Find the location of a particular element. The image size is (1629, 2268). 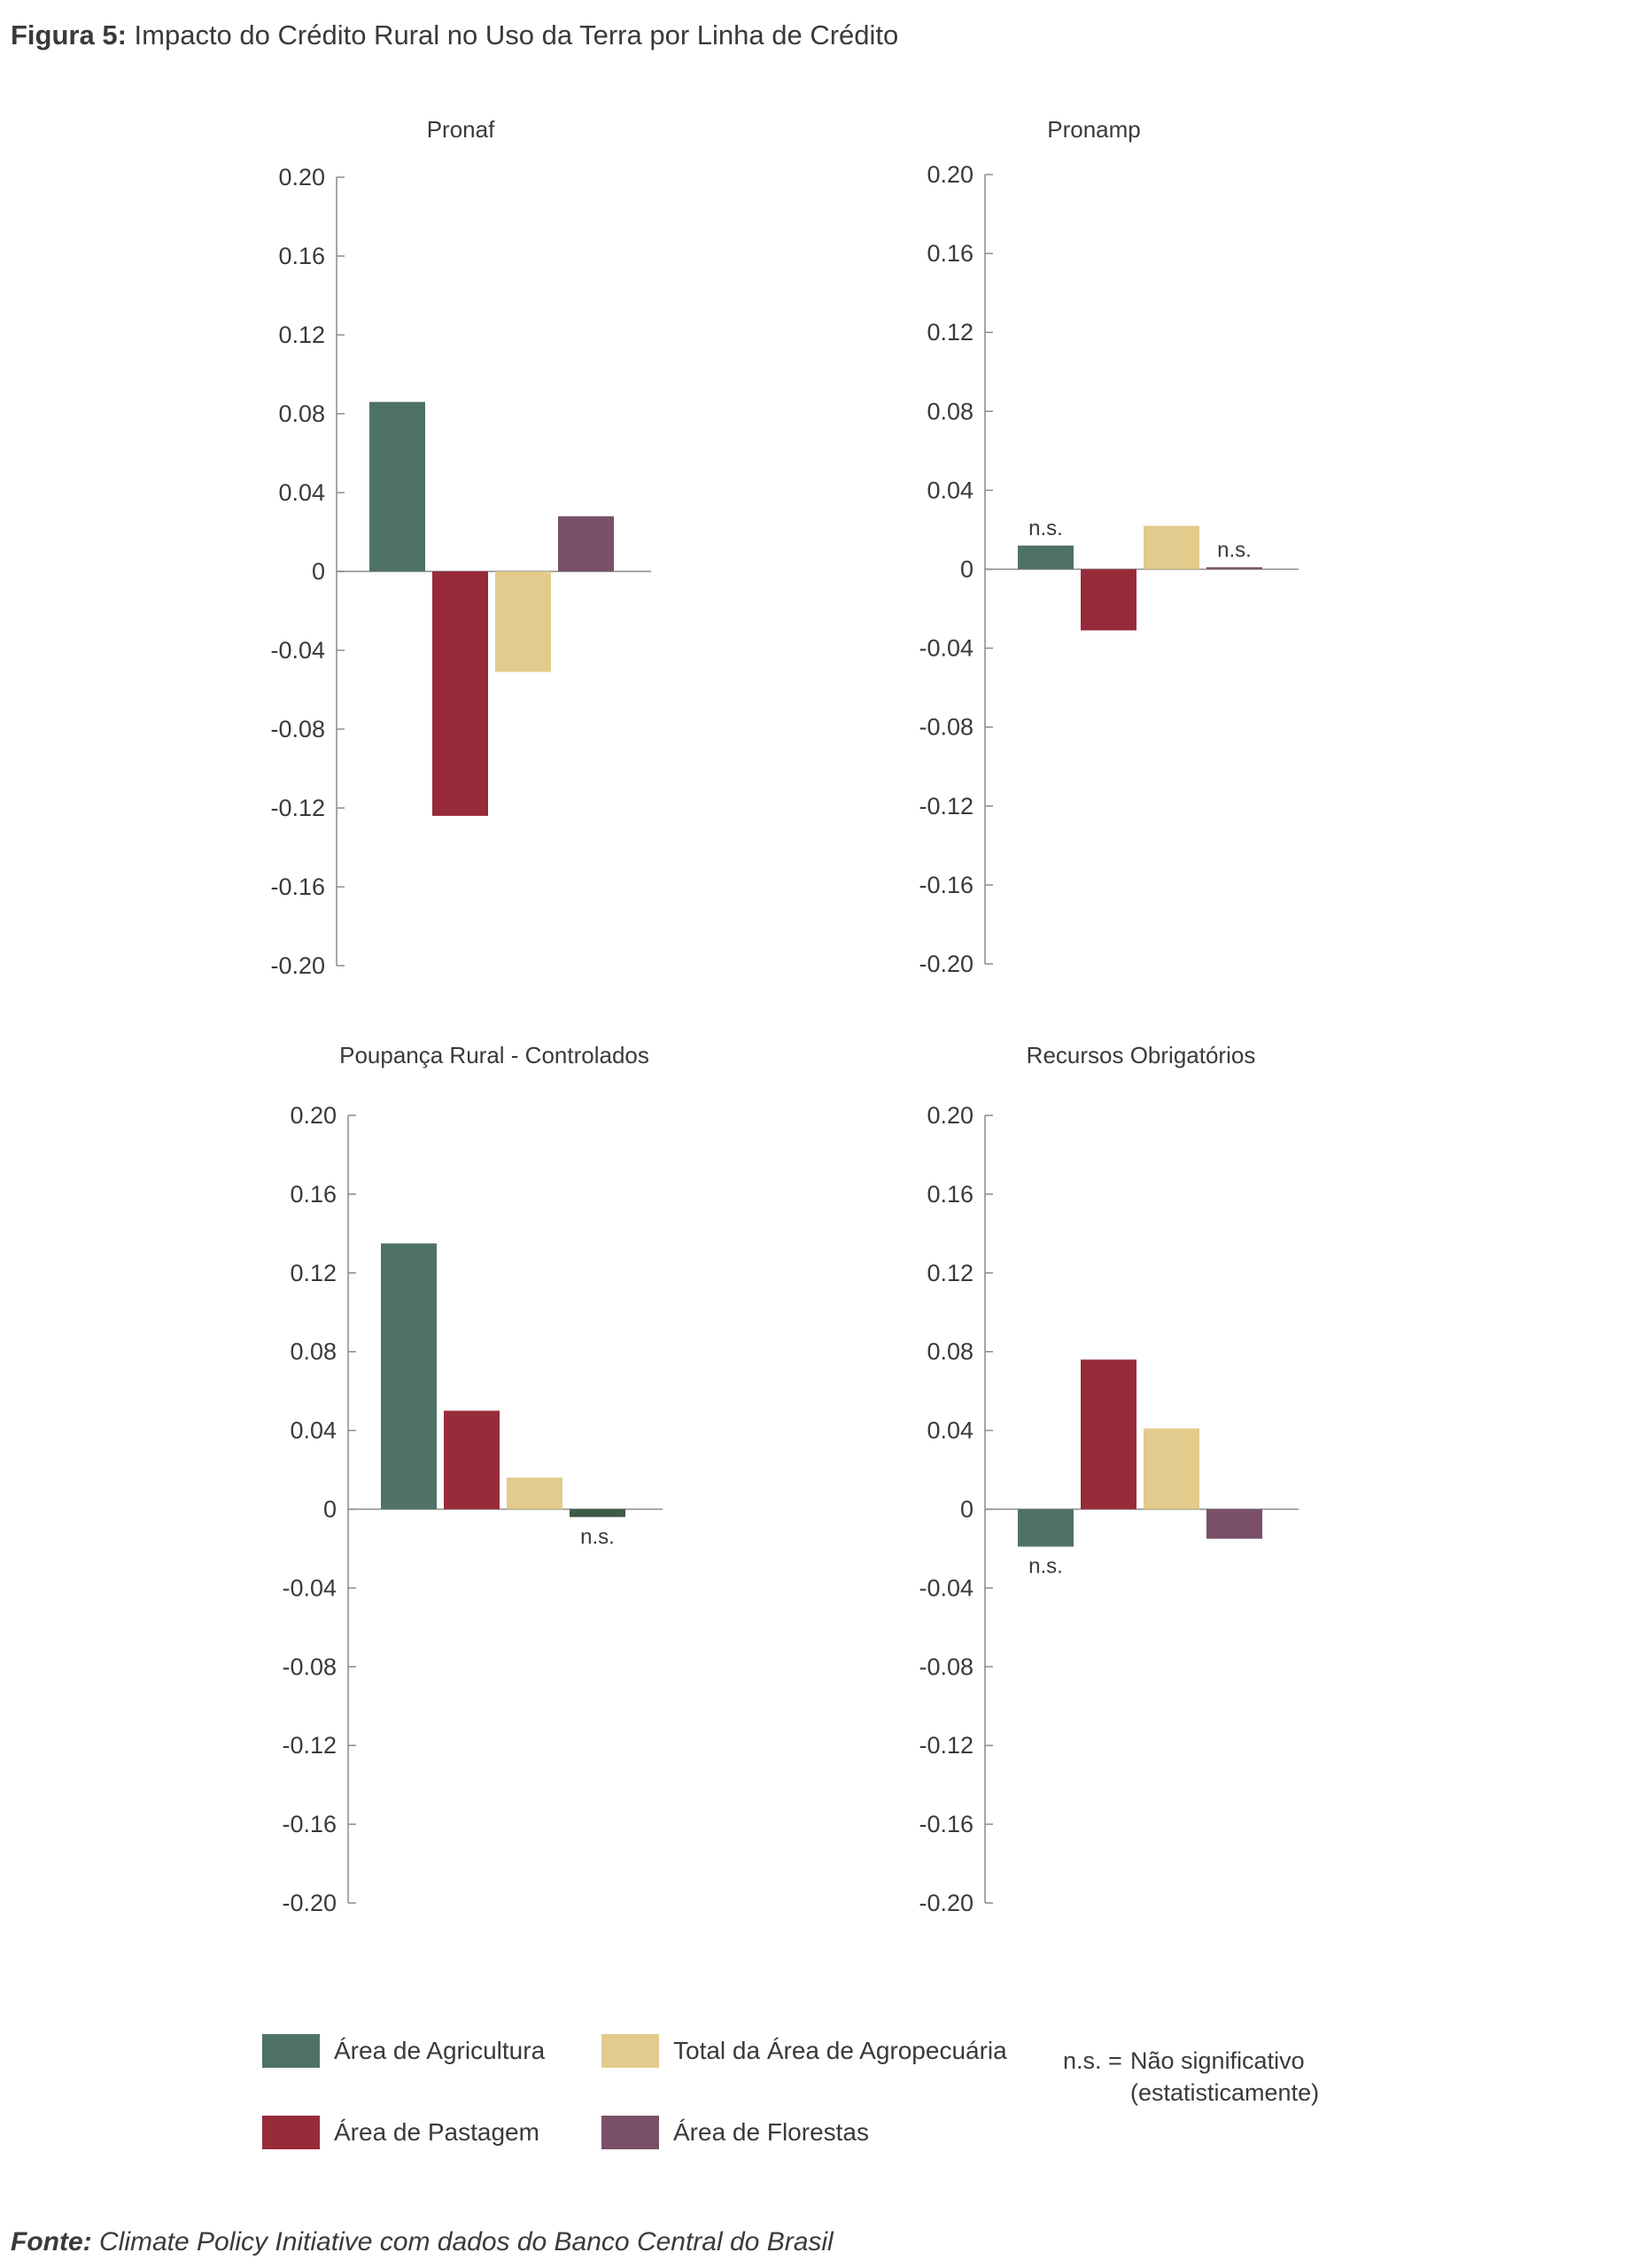

panel-title: Pronamp is located at coordinates (1094, 129).